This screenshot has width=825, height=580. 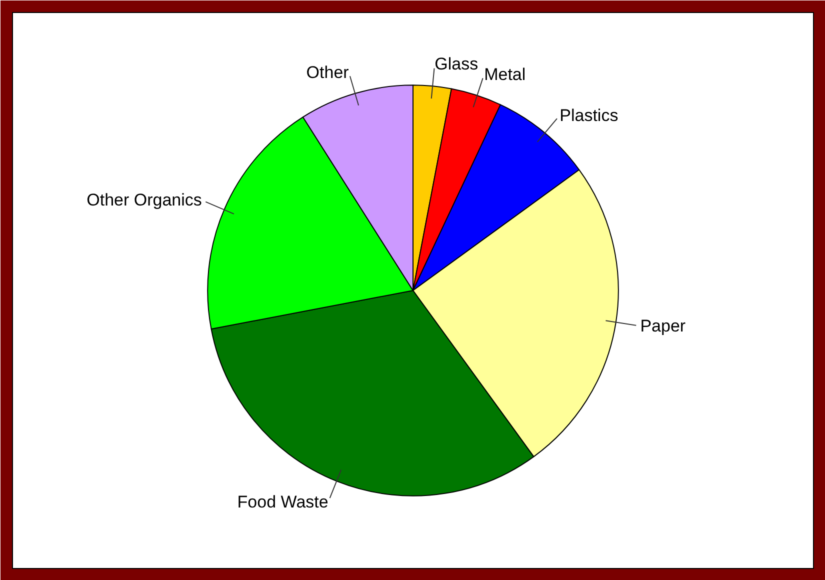 I want to click on slice-label: Other, so click(x=328, y=72).